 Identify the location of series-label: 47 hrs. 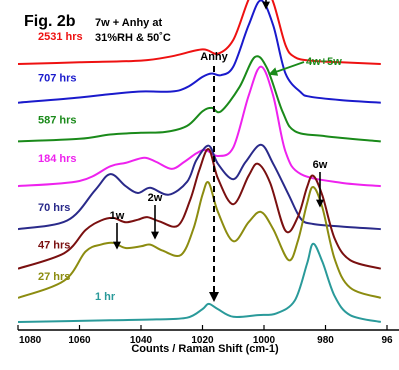
(54, 246).